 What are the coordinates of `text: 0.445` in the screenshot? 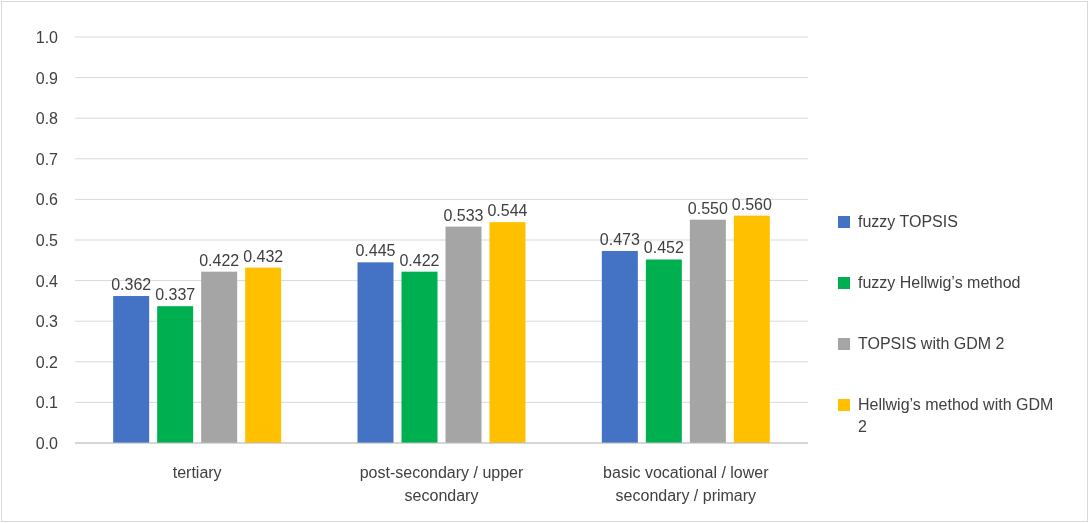 It's located at (375, 251).